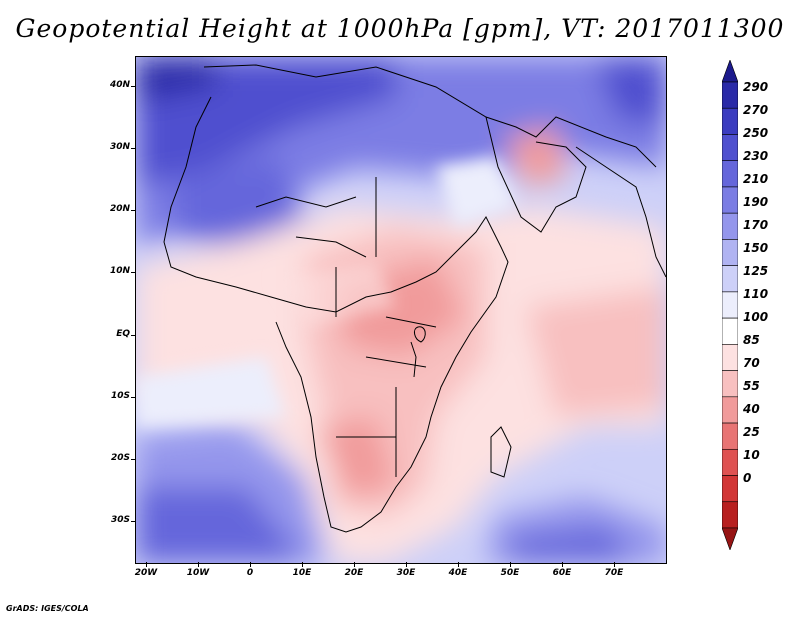 Image resolution: width=800 pixels, height=618 pixels. I want to click on lat-label-30n: 30N, so click(119, 147).